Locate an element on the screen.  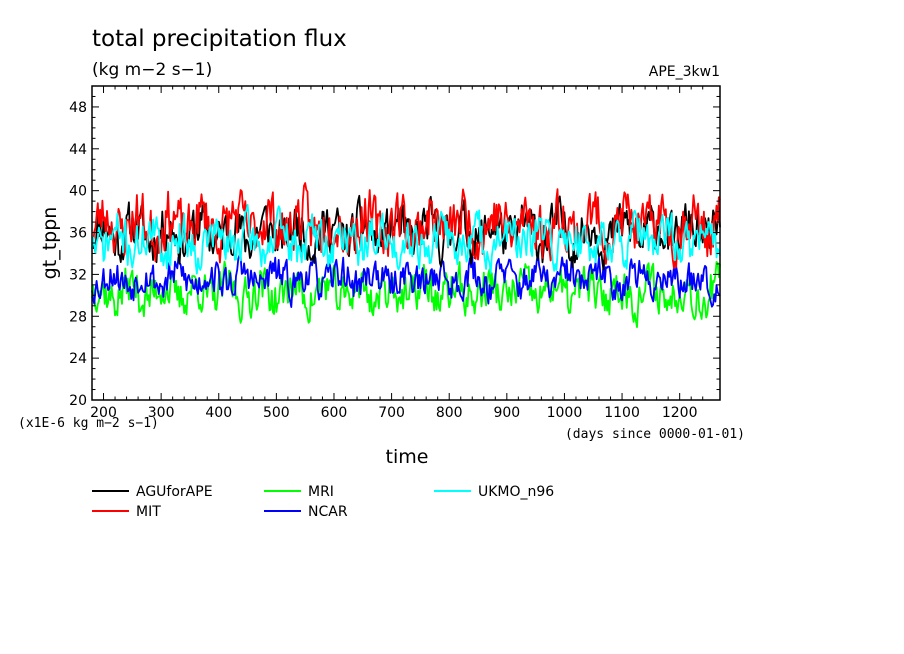
x-axis-label: time is located at coordinates (407, 457).